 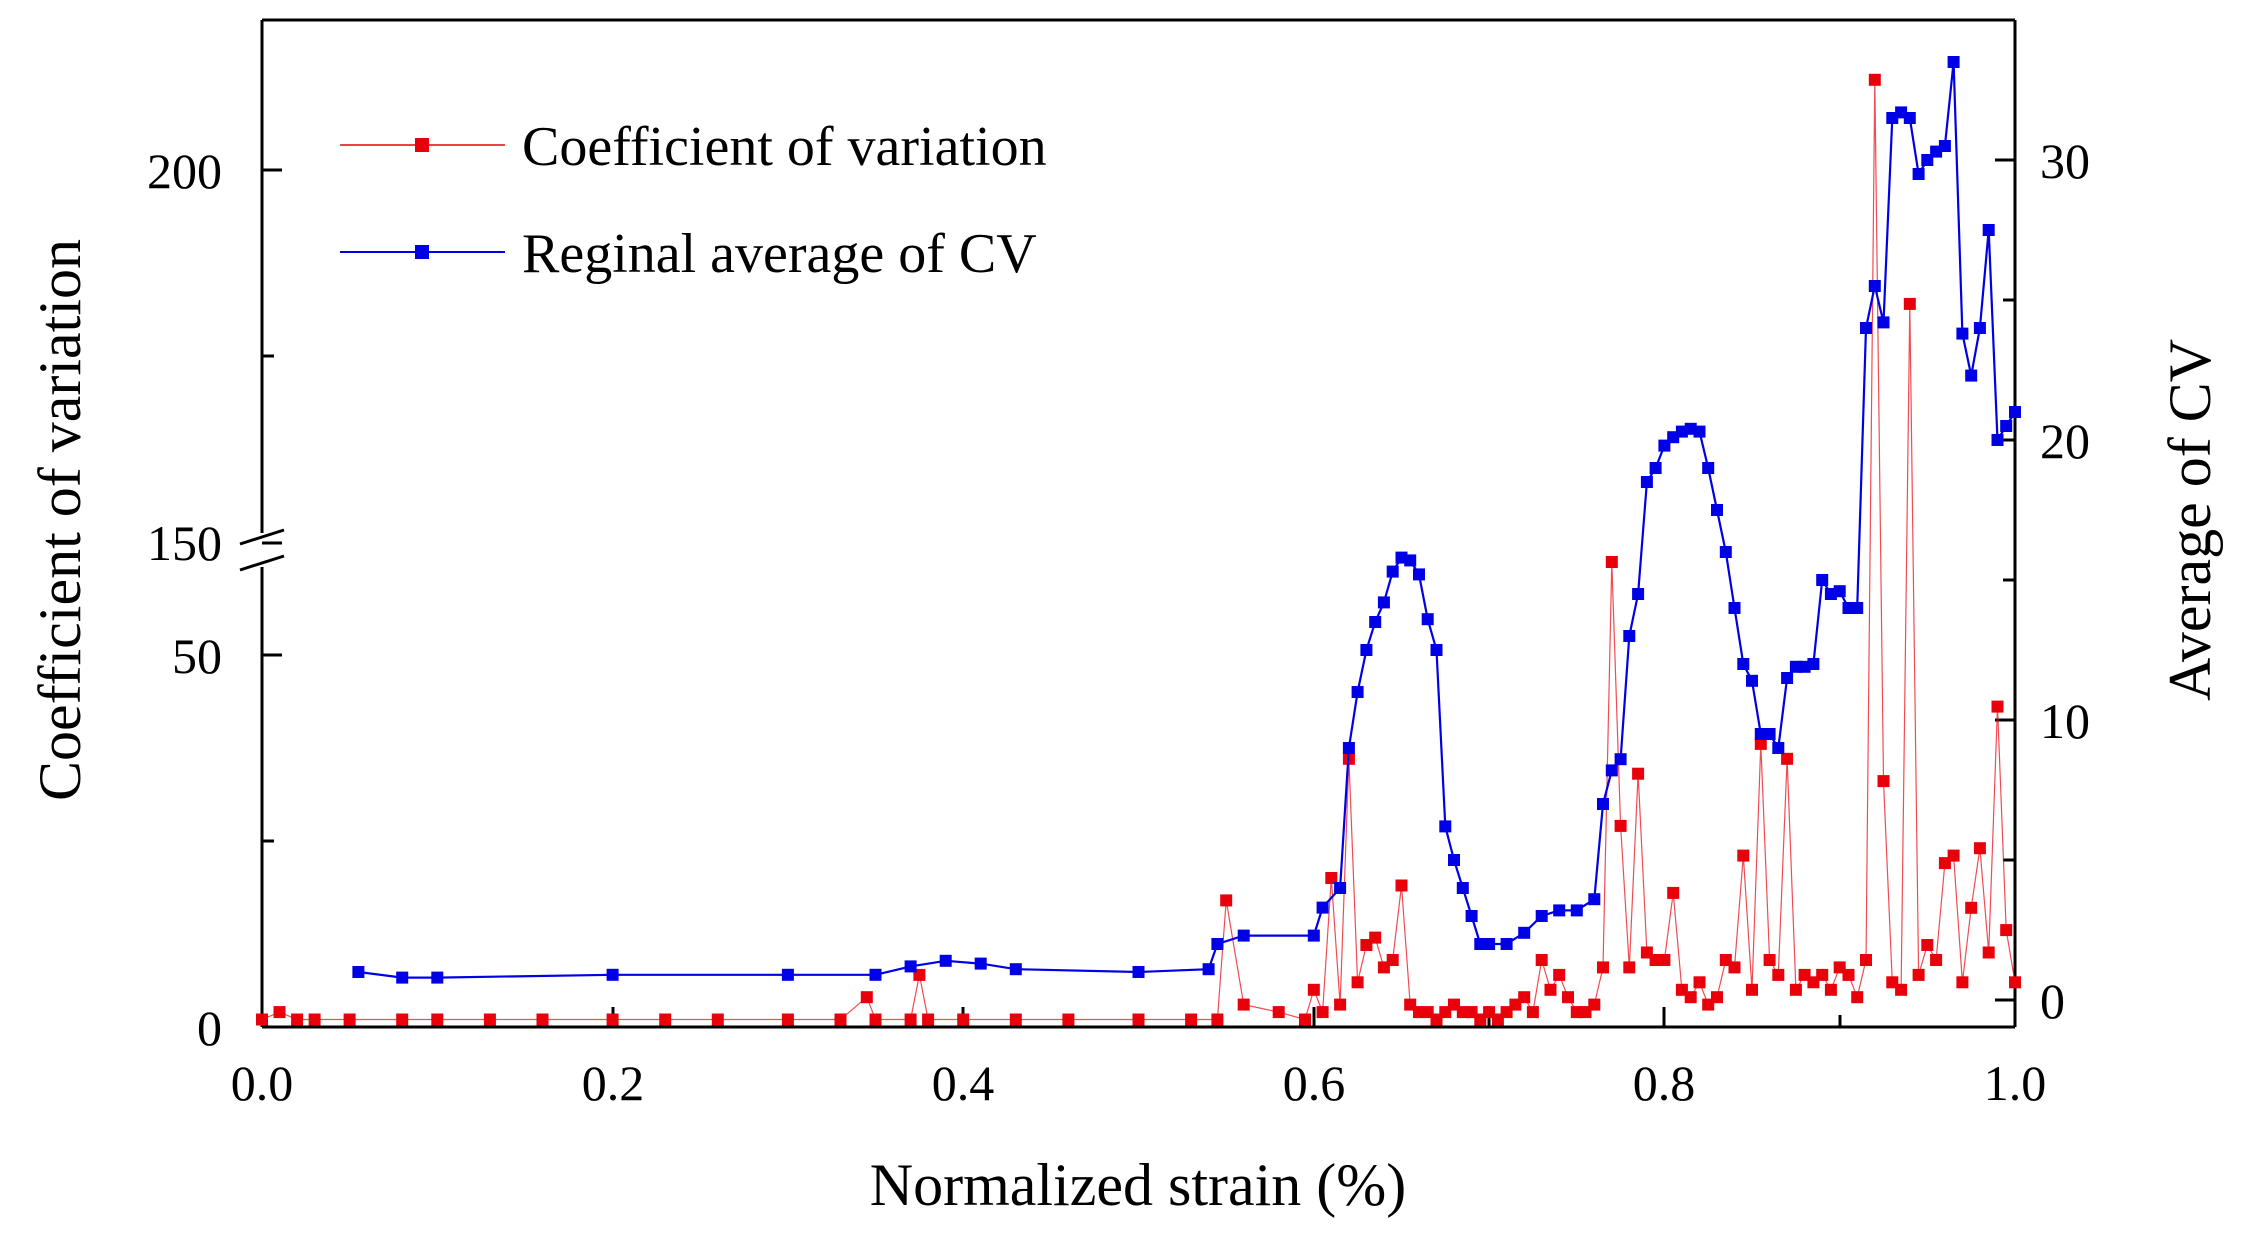 I want to click on y-left-tick-label: 50, so click(x=197, y=656).